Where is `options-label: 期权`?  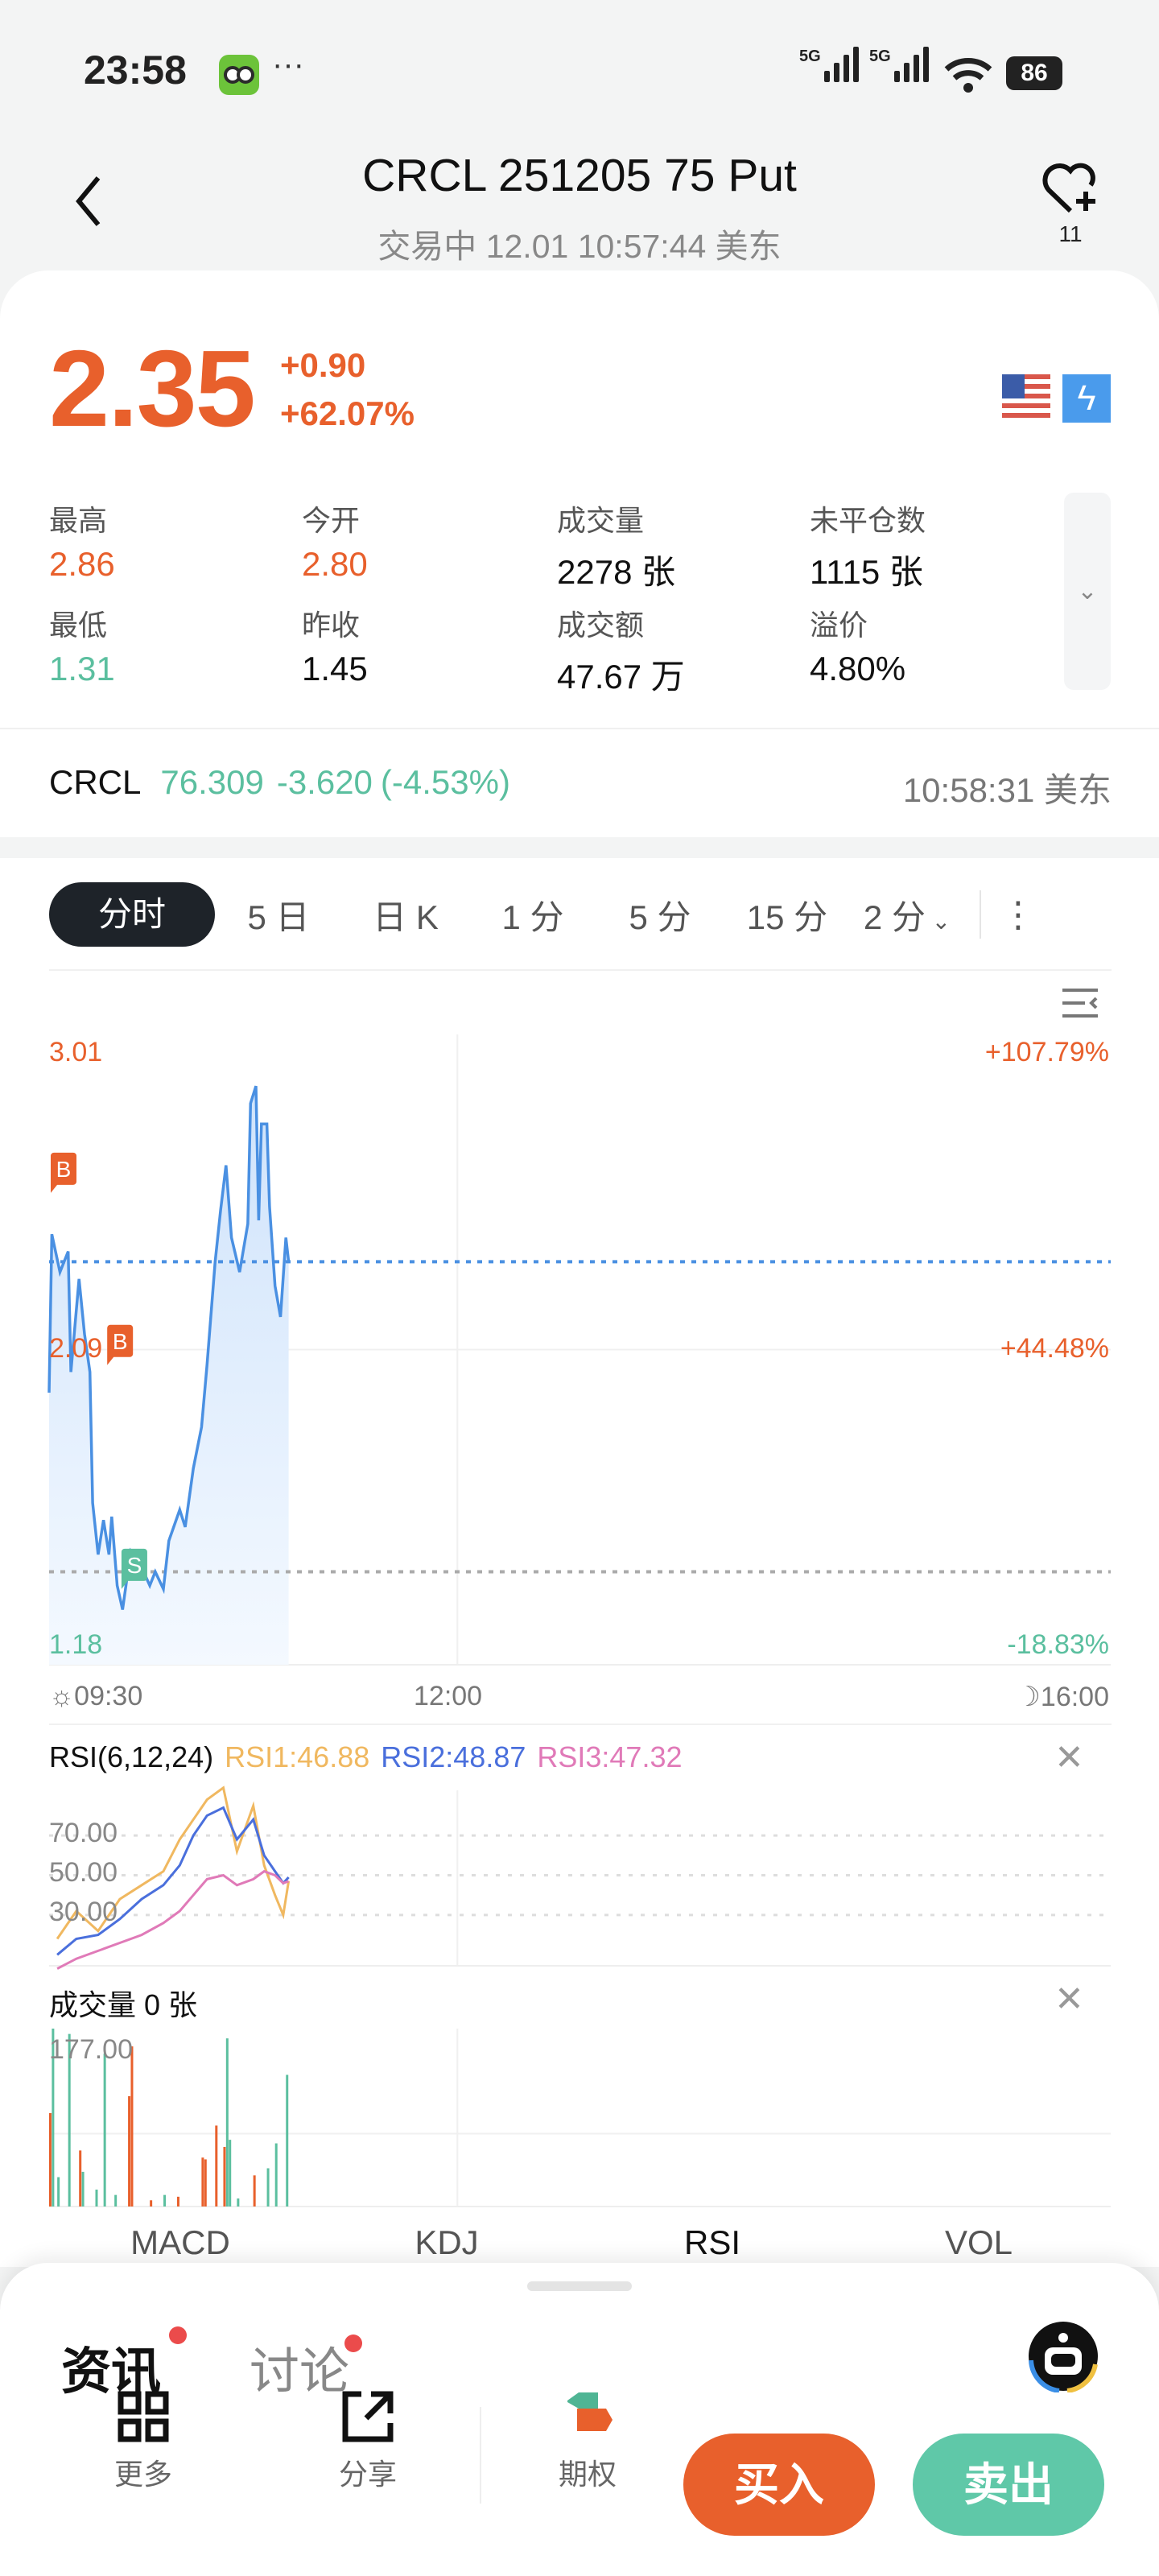 options-label: 期权 is located at coordinates (587, 2474).